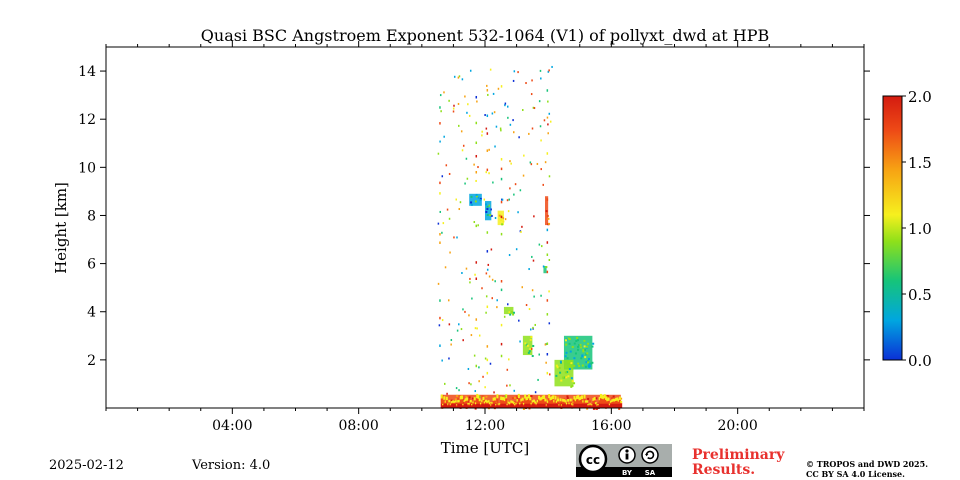 This screenshot has width=960, height=480. What do you see at coordinates (91, 361) in the screenshot?
I see `y-tick-label: 2` at bounding box center [91, 361].